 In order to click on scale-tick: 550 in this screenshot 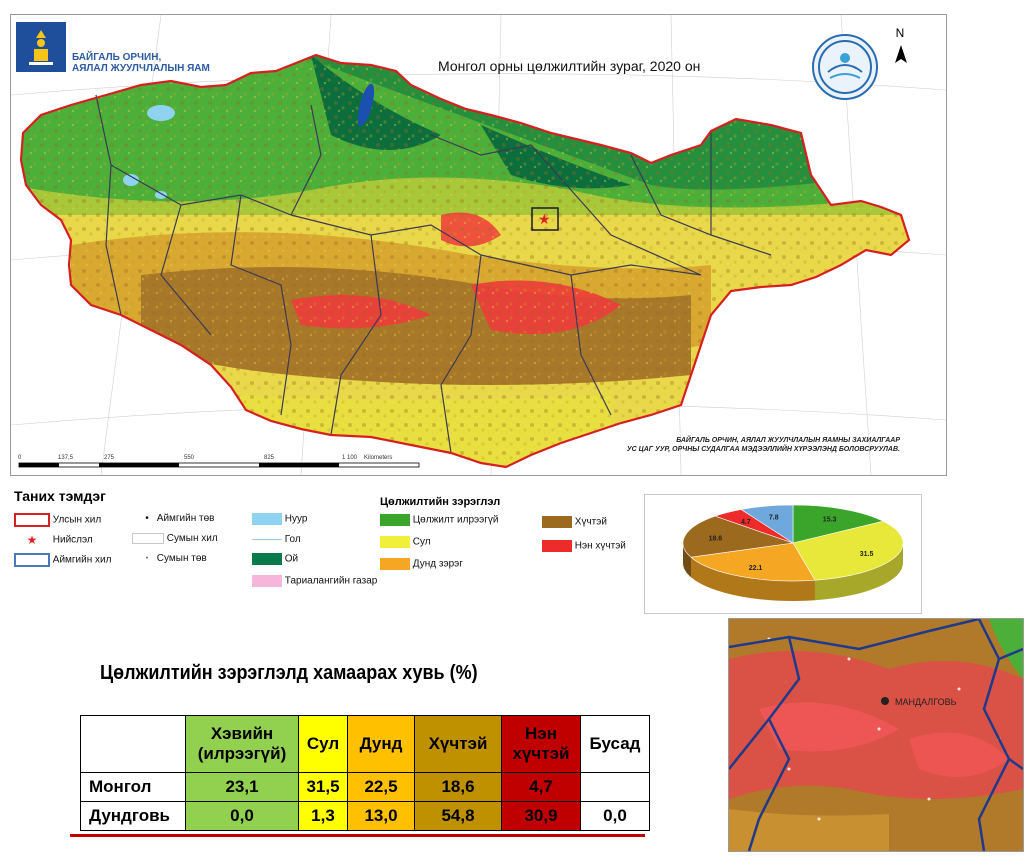, I will do `click(189, 458)`.